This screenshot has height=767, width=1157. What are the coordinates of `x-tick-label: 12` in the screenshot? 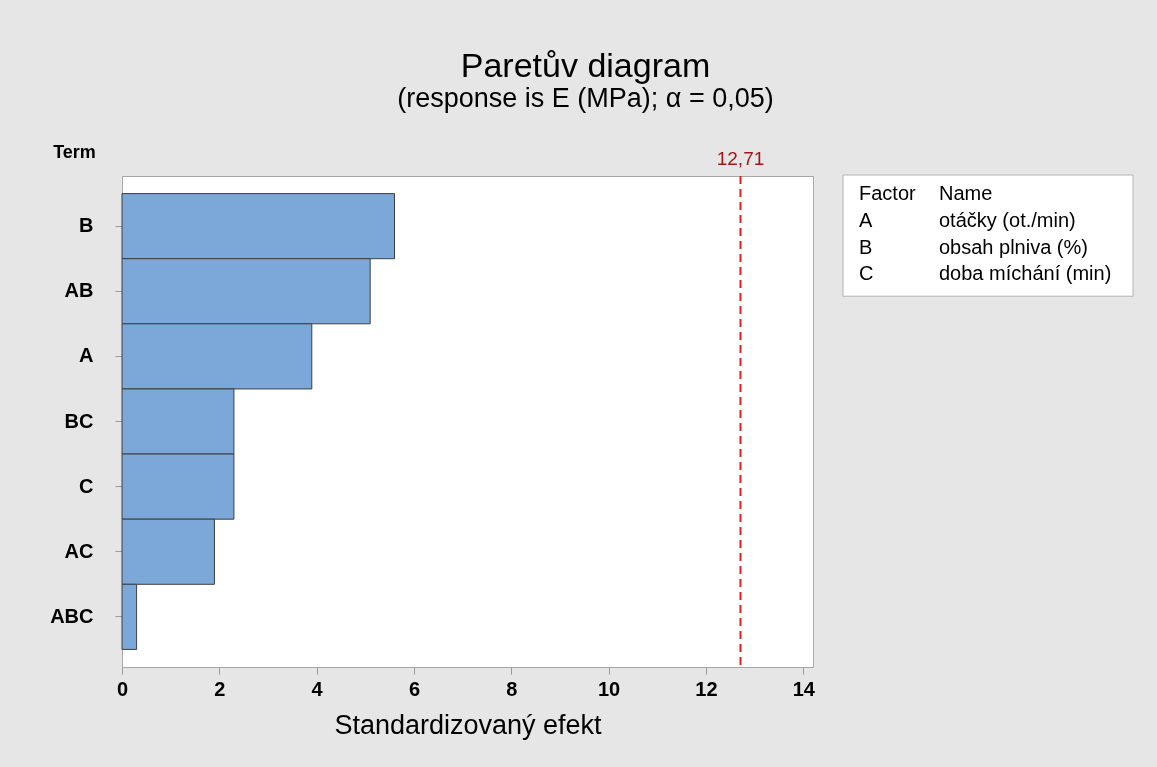 It's located at (706, 688).